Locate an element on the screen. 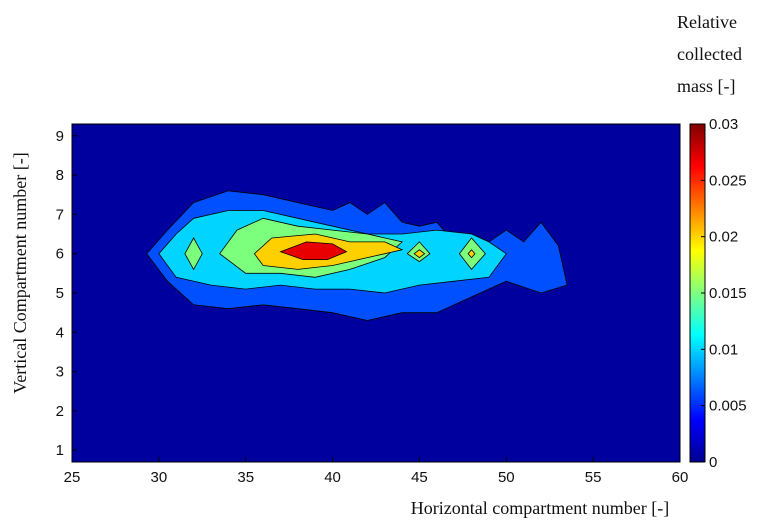 This screenshot has width=766, height=522. contour-regions is located at coordinates (357, 255).